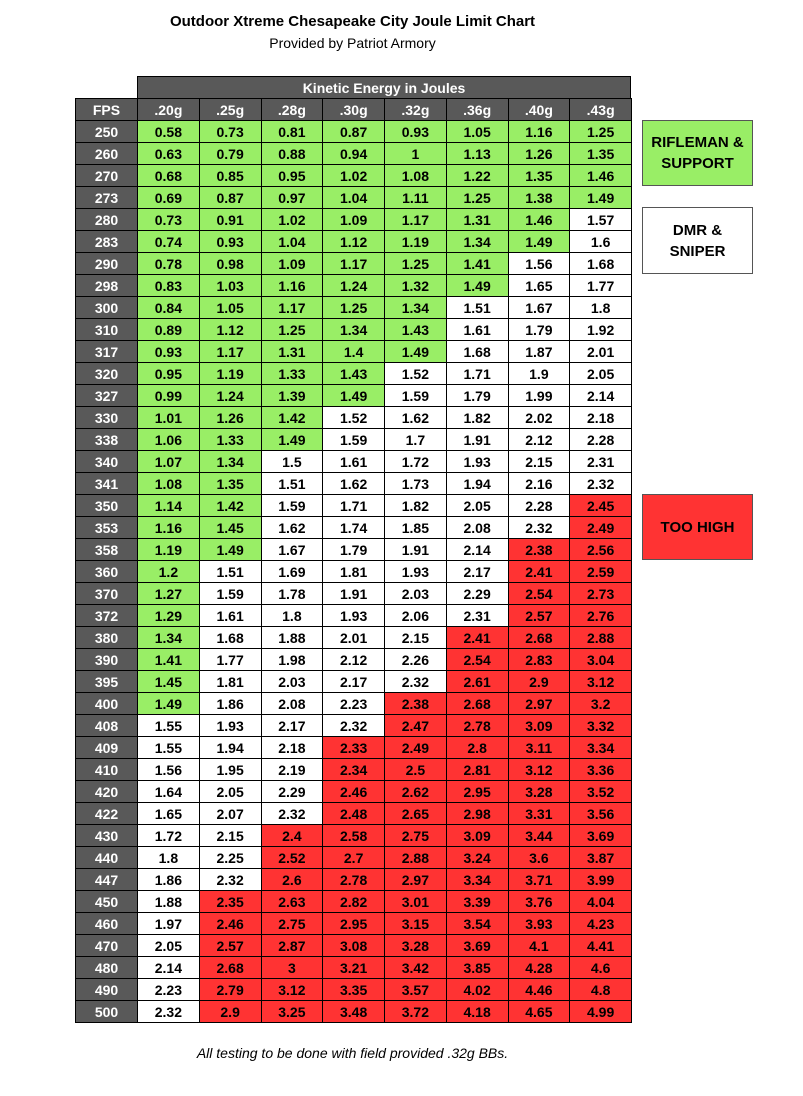  What do you see at coordinates (230, 901) in the screenshot?
I see `joule-cell: 2.35` at bounding box center [230, 901].